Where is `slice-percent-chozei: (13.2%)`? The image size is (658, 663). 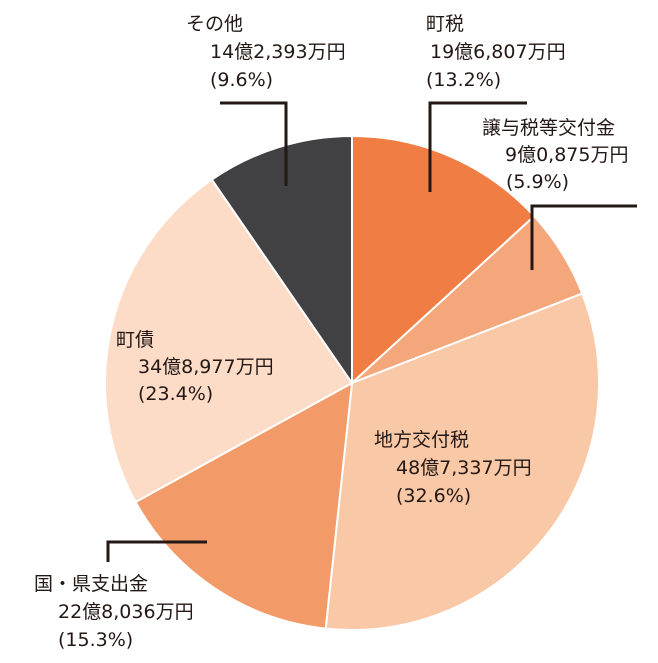
slice-percent-chozei: (13.2%) is located at coordinates (463, 80).